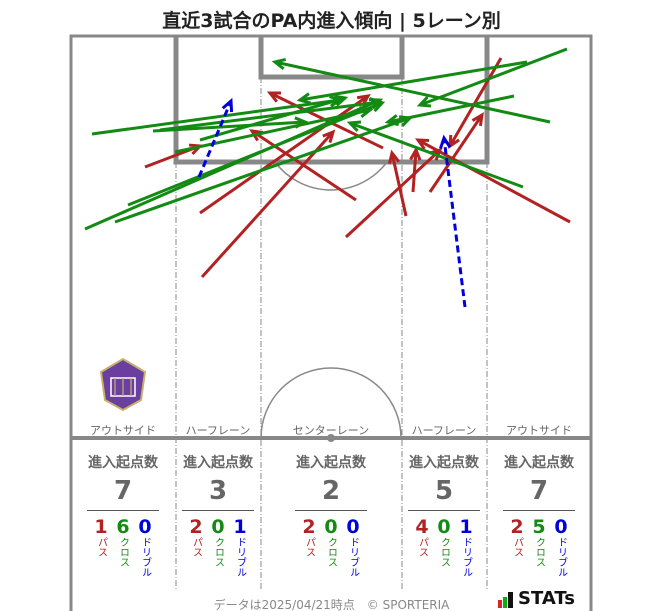 This screenshot has width=663, height=611. Describe the element at coordinates (539, 430) in the screenshot. I see `lane-label-outside-right: アウトサイド` at that location.